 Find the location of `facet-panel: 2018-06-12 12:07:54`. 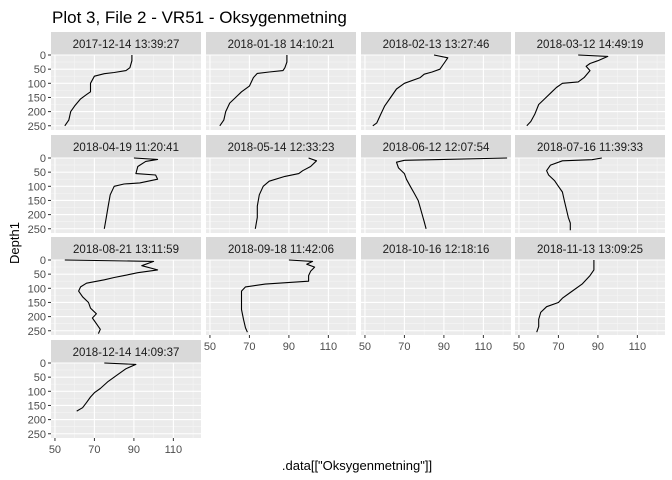

facet-panel: 2018-06-12 12:07:54 is located at coordinates (436, 184).